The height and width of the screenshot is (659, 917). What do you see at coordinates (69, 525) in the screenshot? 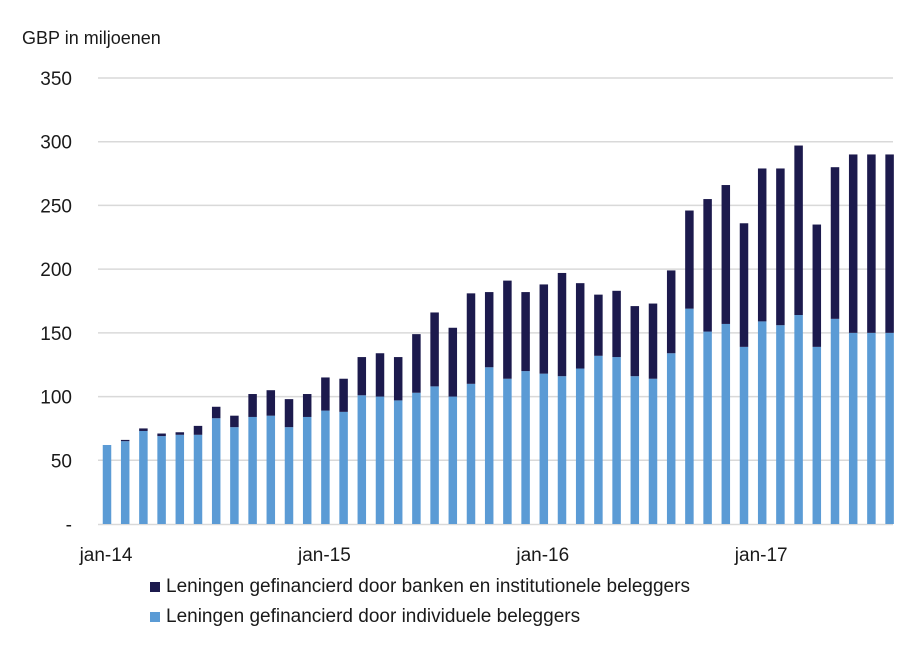
I see `y-tick-label: -` at bounding box center [69, 525].